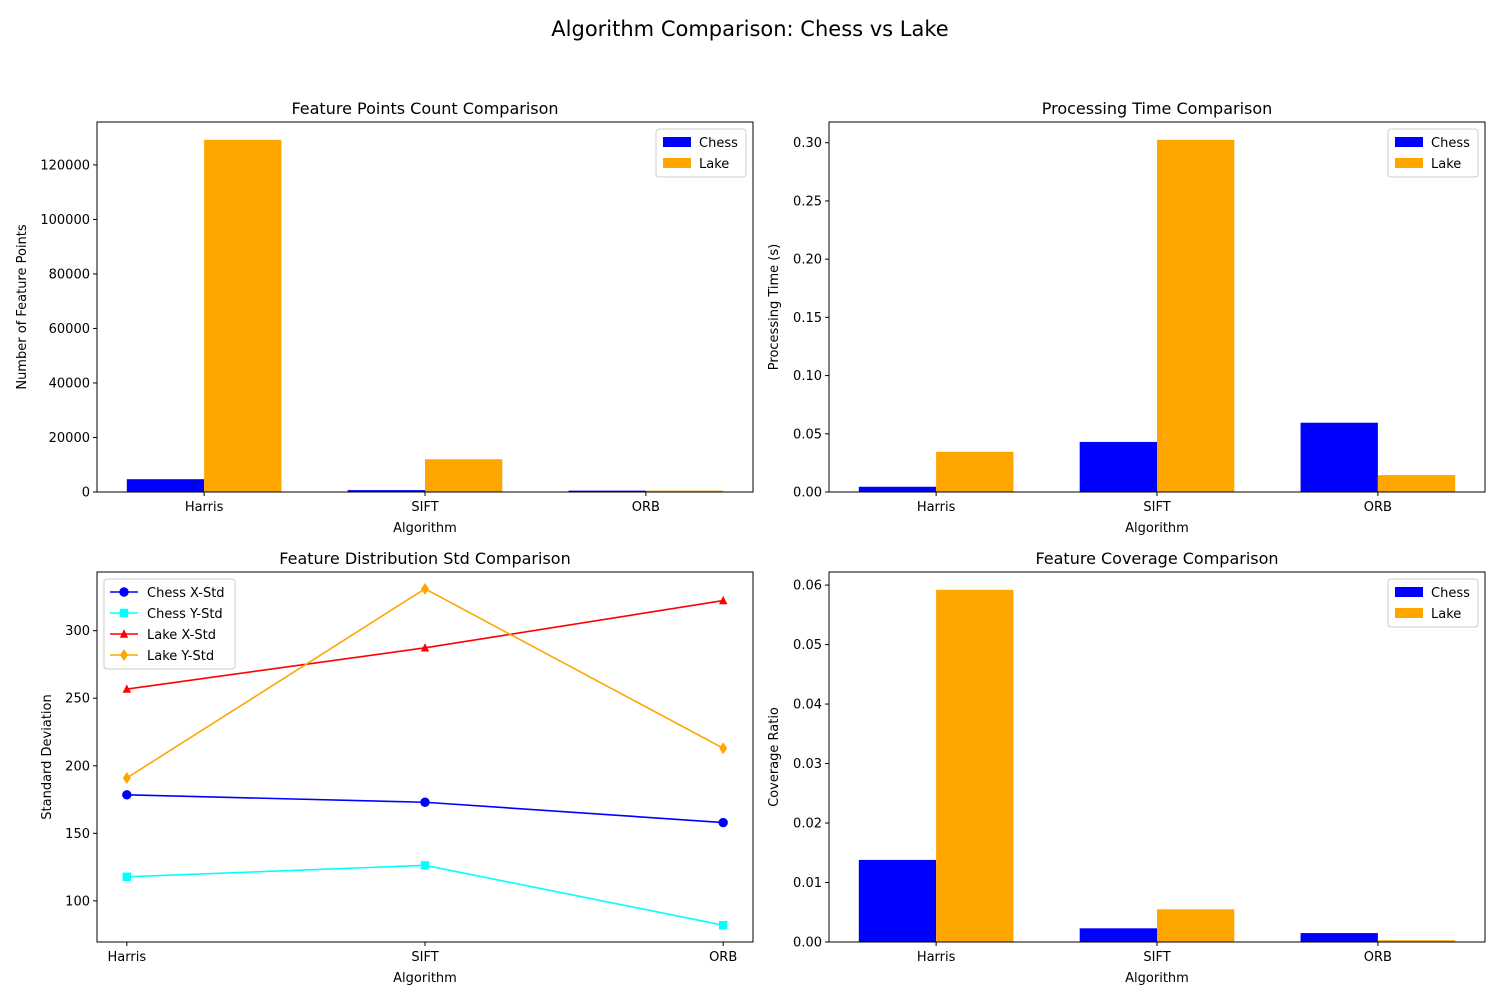  What do you see at coordinates (47, 756) in the screenshot?
I see `y-axis-label: Standard Deviation` at bounding box center [47, 756].